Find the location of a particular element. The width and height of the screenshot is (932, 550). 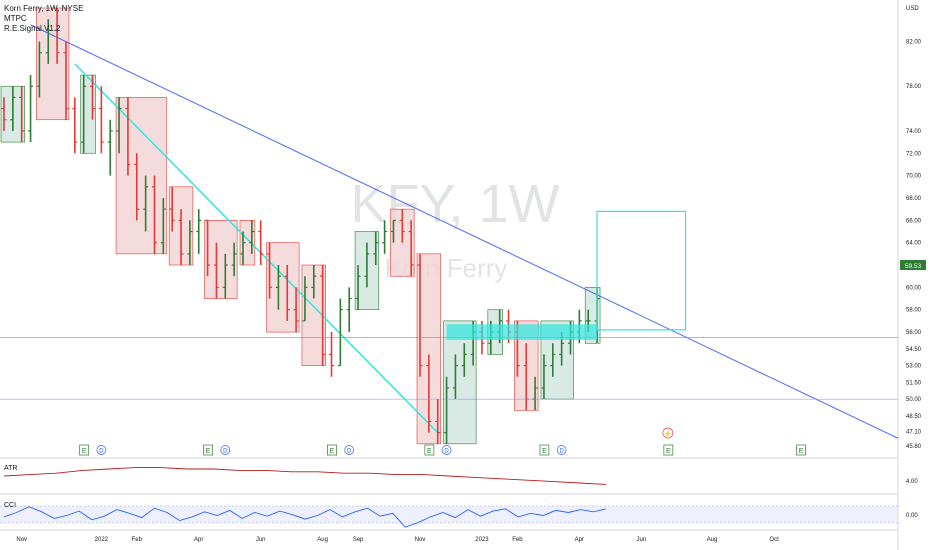

price-tick: 70.00 is located at coordinates (914, 177).